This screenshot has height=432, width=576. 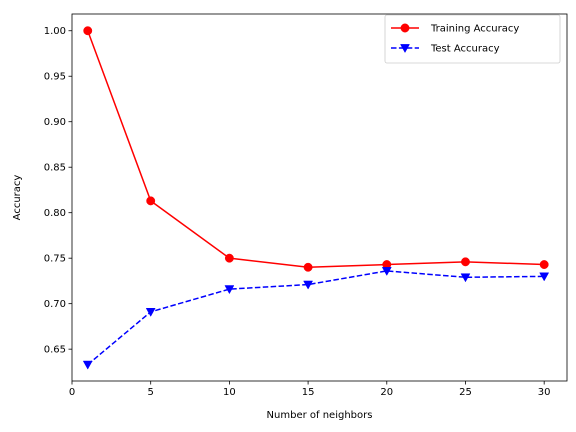 I want to click on y-tick-label: 0.75, so click(x=55, y=259).